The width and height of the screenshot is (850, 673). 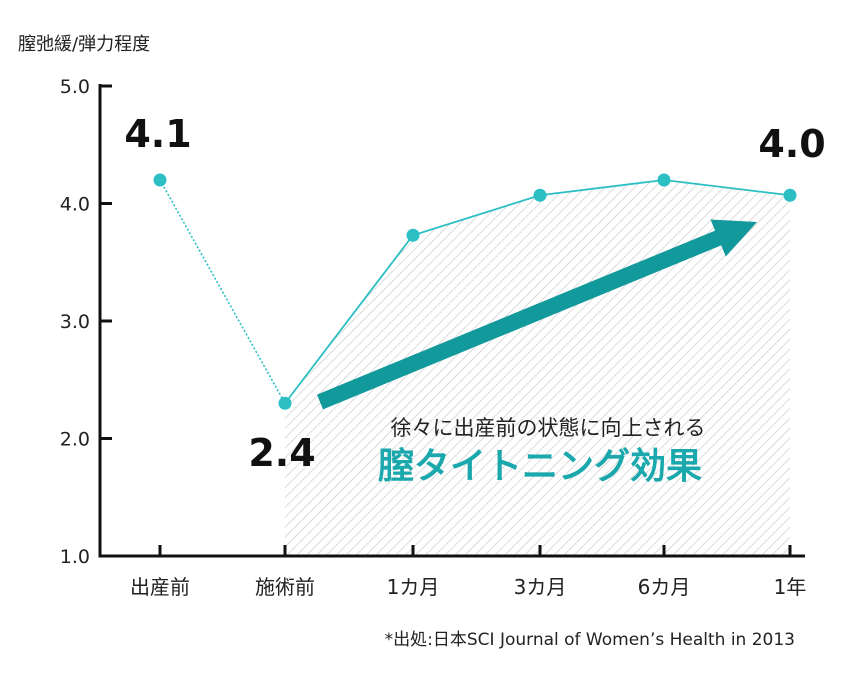 What do you see at coordinates (791, 144) in the screenshot?
I see `point-value-label: 4.0` at bounding box center [791, 144].